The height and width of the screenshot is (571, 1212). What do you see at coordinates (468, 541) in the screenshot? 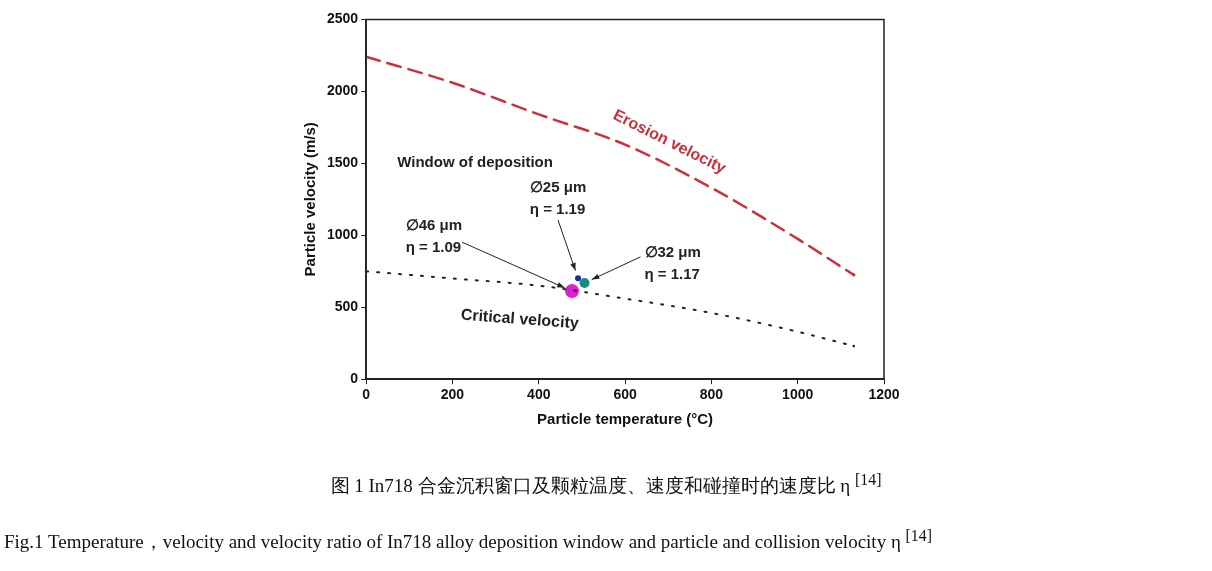
I see `caption: Fig.1 Temperature，velocity and velocity ratio of In718 alloy deposition window and particle and collision velocity η $^{[14]}$` at bounding box center [468, 541].